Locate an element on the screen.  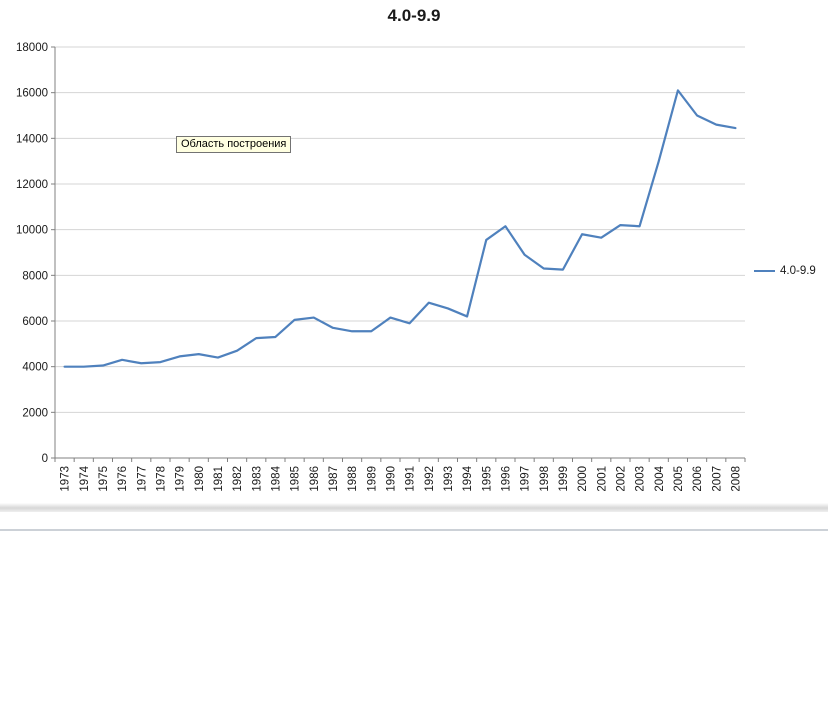
x-axis-label: 1994 is located at coordinates (468, 478).